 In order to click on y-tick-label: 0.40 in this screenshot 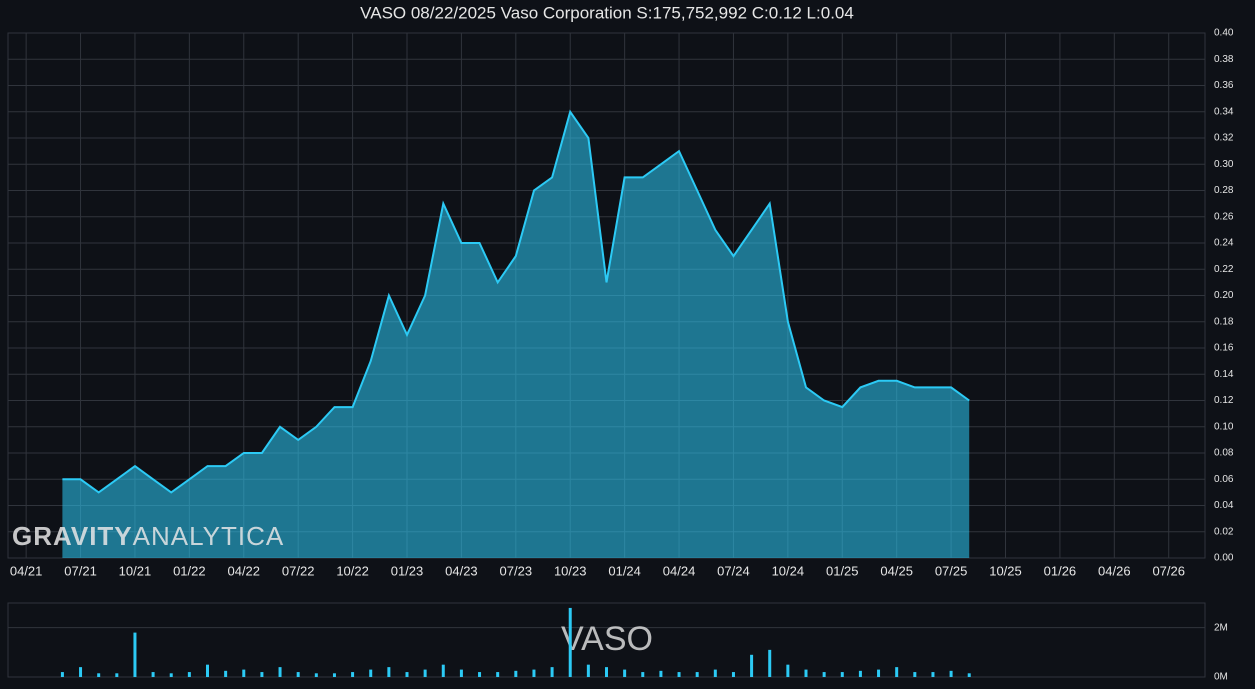, I will do `click(1224, 33)`.